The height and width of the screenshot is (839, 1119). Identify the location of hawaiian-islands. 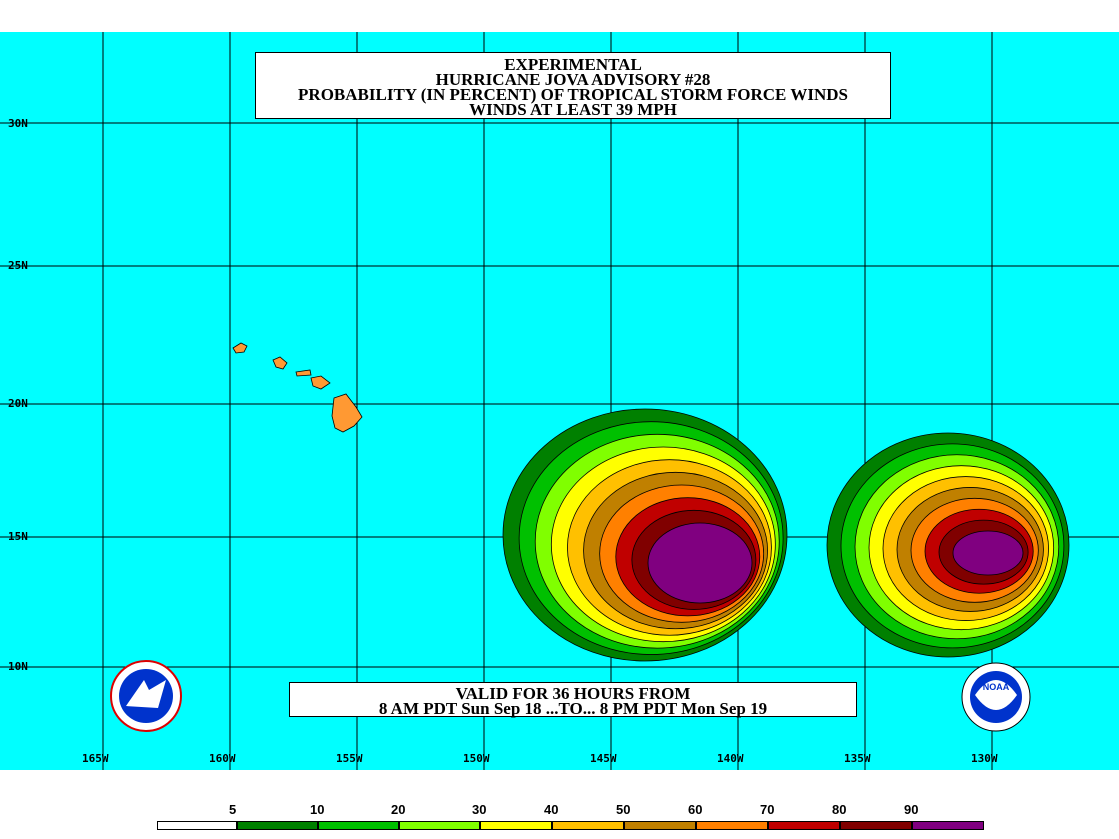
(297, 387).